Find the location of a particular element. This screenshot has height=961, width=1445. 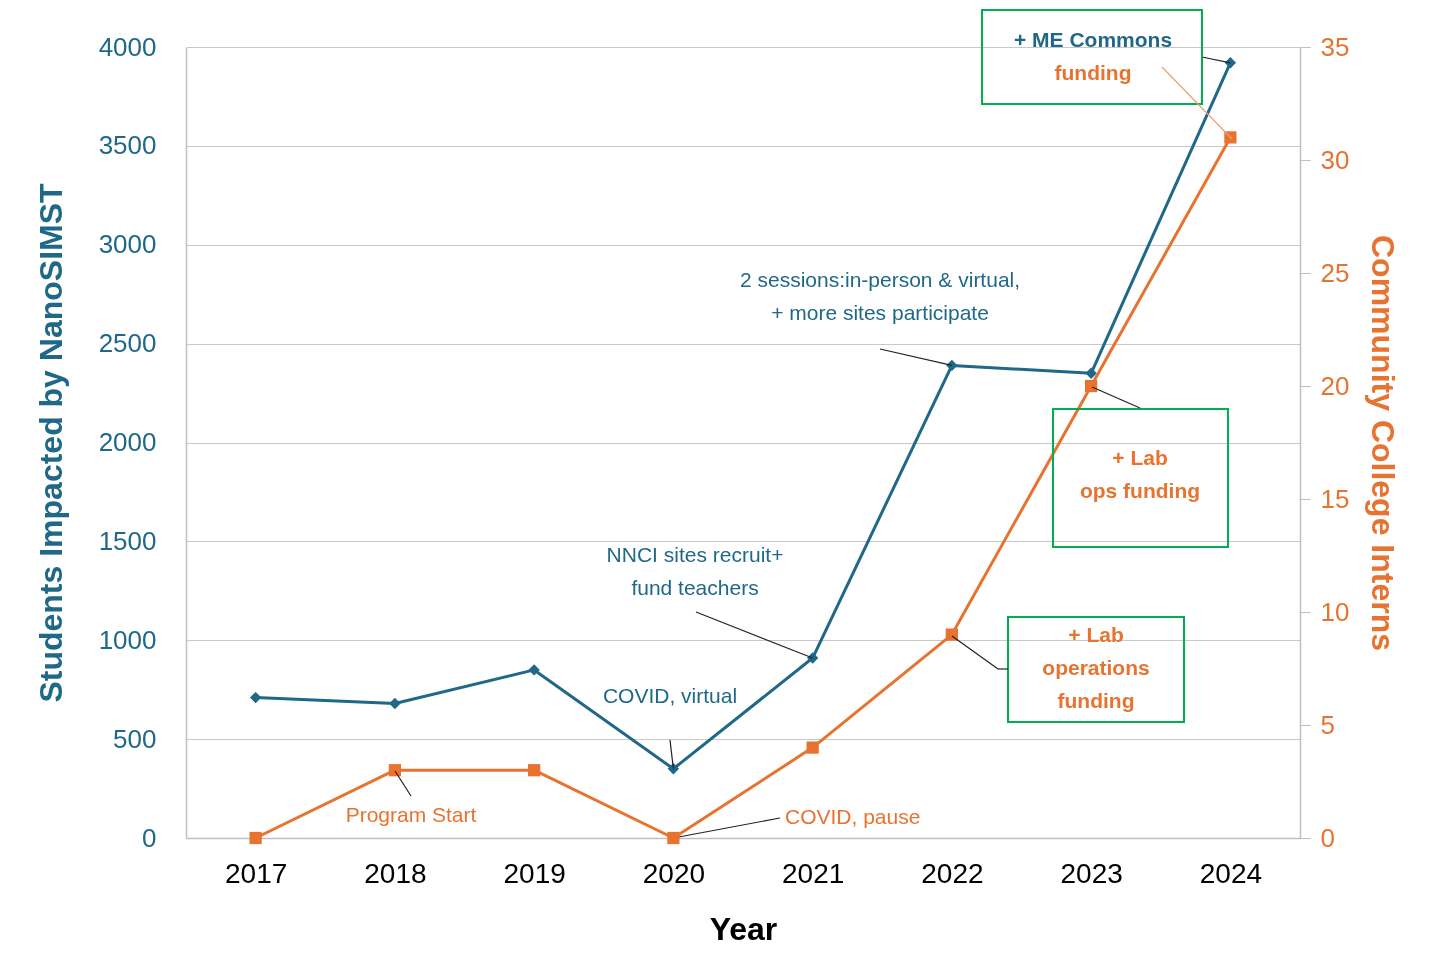

annotation: Program Start is located at coordinates (411, 814).